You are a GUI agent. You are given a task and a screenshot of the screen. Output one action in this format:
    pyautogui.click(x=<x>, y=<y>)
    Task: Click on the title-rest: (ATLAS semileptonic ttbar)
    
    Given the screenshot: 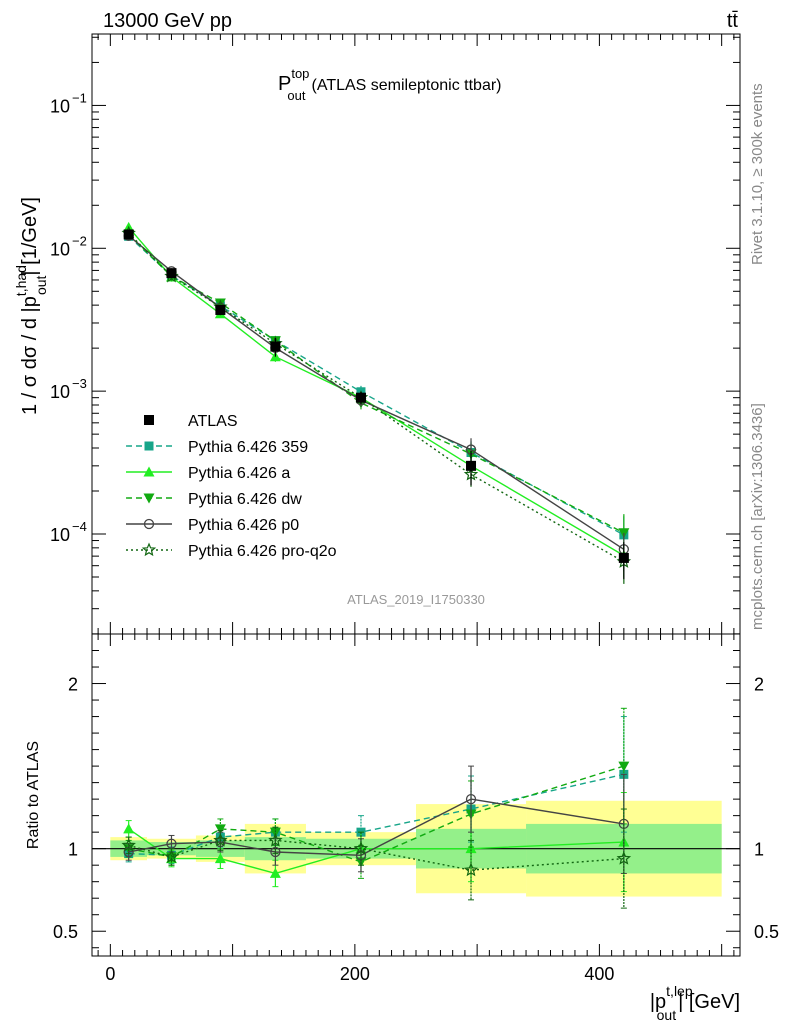 What is the action you would take?
    pyautogui.click(x=407, y=85)
    